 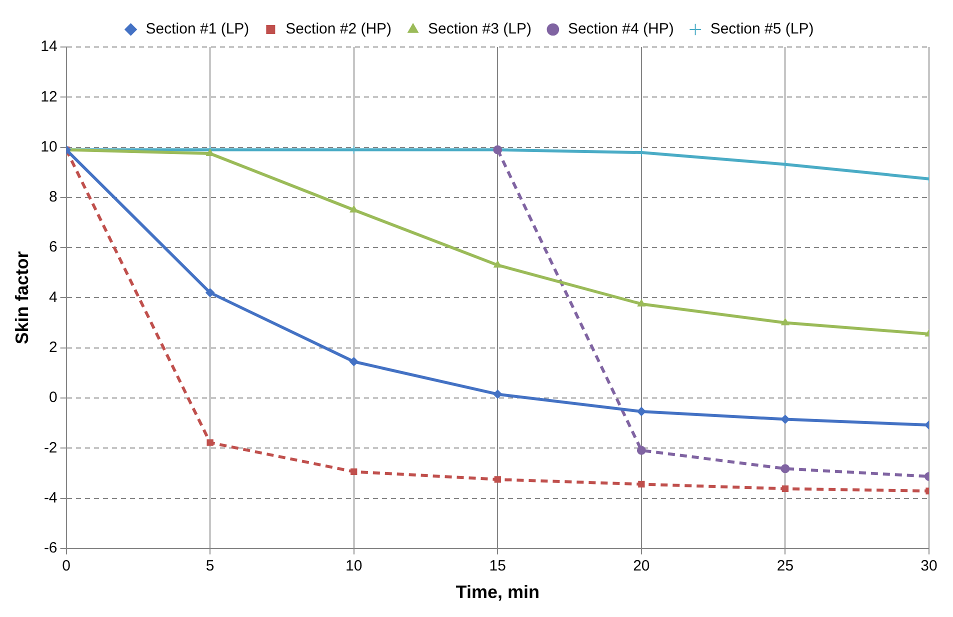 I want to click on legend-label: Section #5 (LP), so click(x=762, y=29).